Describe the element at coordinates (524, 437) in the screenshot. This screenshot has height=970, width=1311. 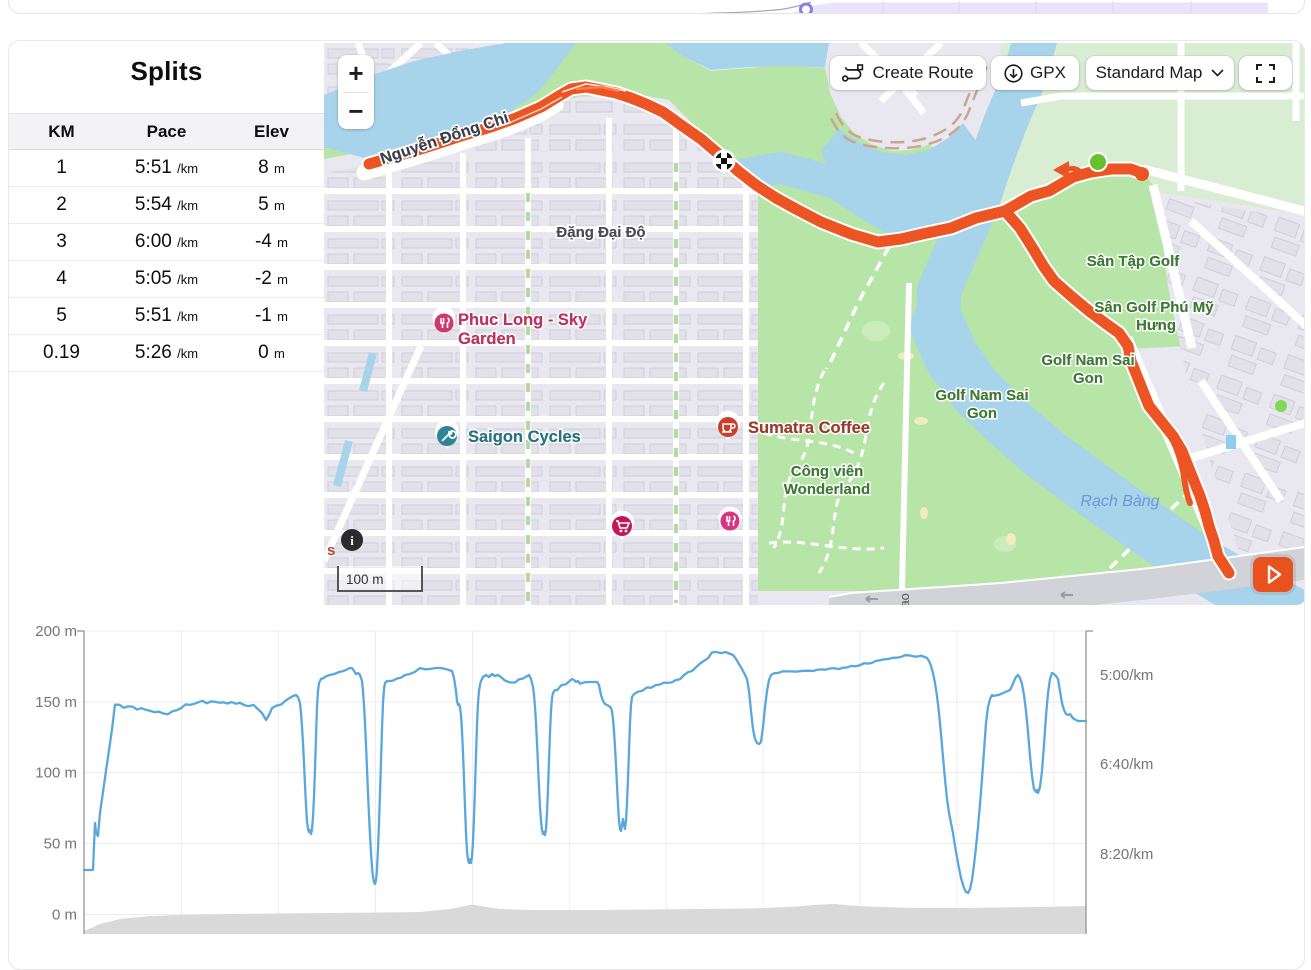
I see `svg-text: Saigon Cycles` at that location.